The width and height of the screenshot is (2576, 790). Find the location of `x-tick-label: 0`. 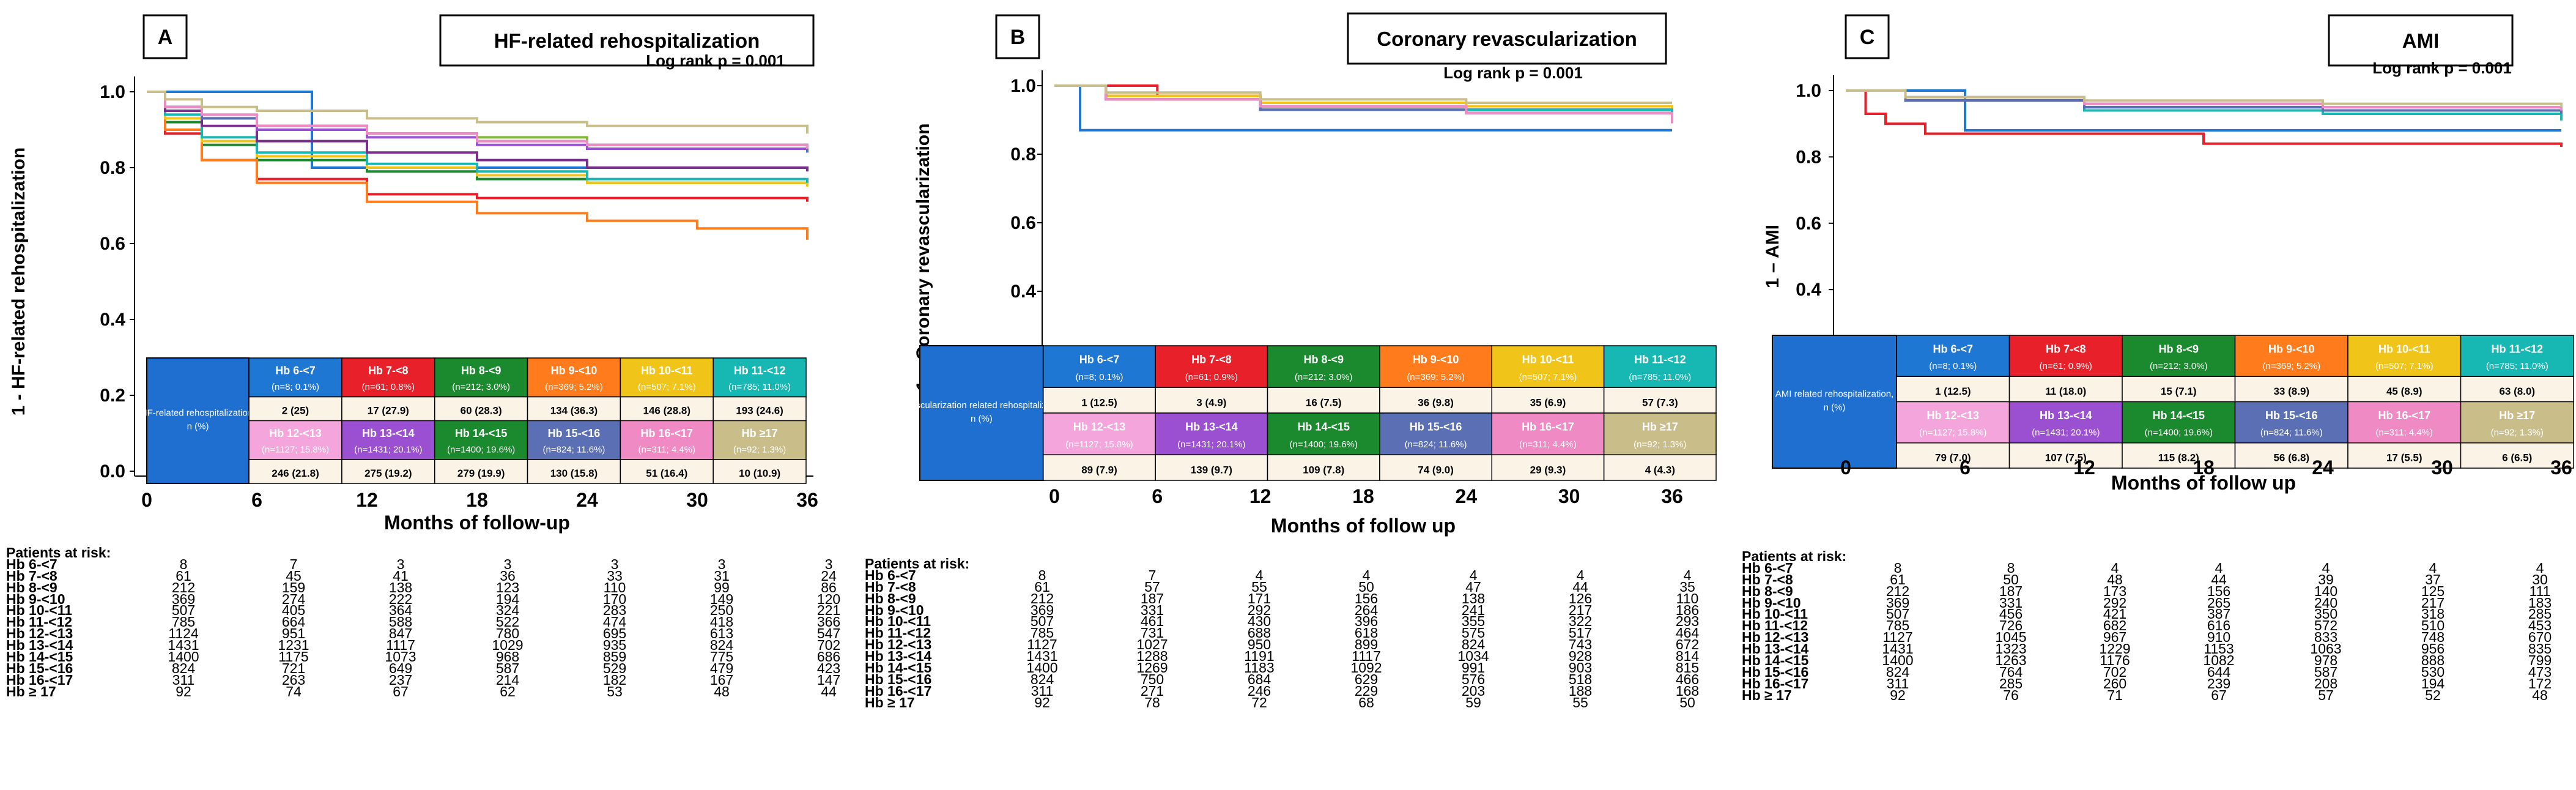

x-tick-label: 0 is located at coordinates (146, 500).